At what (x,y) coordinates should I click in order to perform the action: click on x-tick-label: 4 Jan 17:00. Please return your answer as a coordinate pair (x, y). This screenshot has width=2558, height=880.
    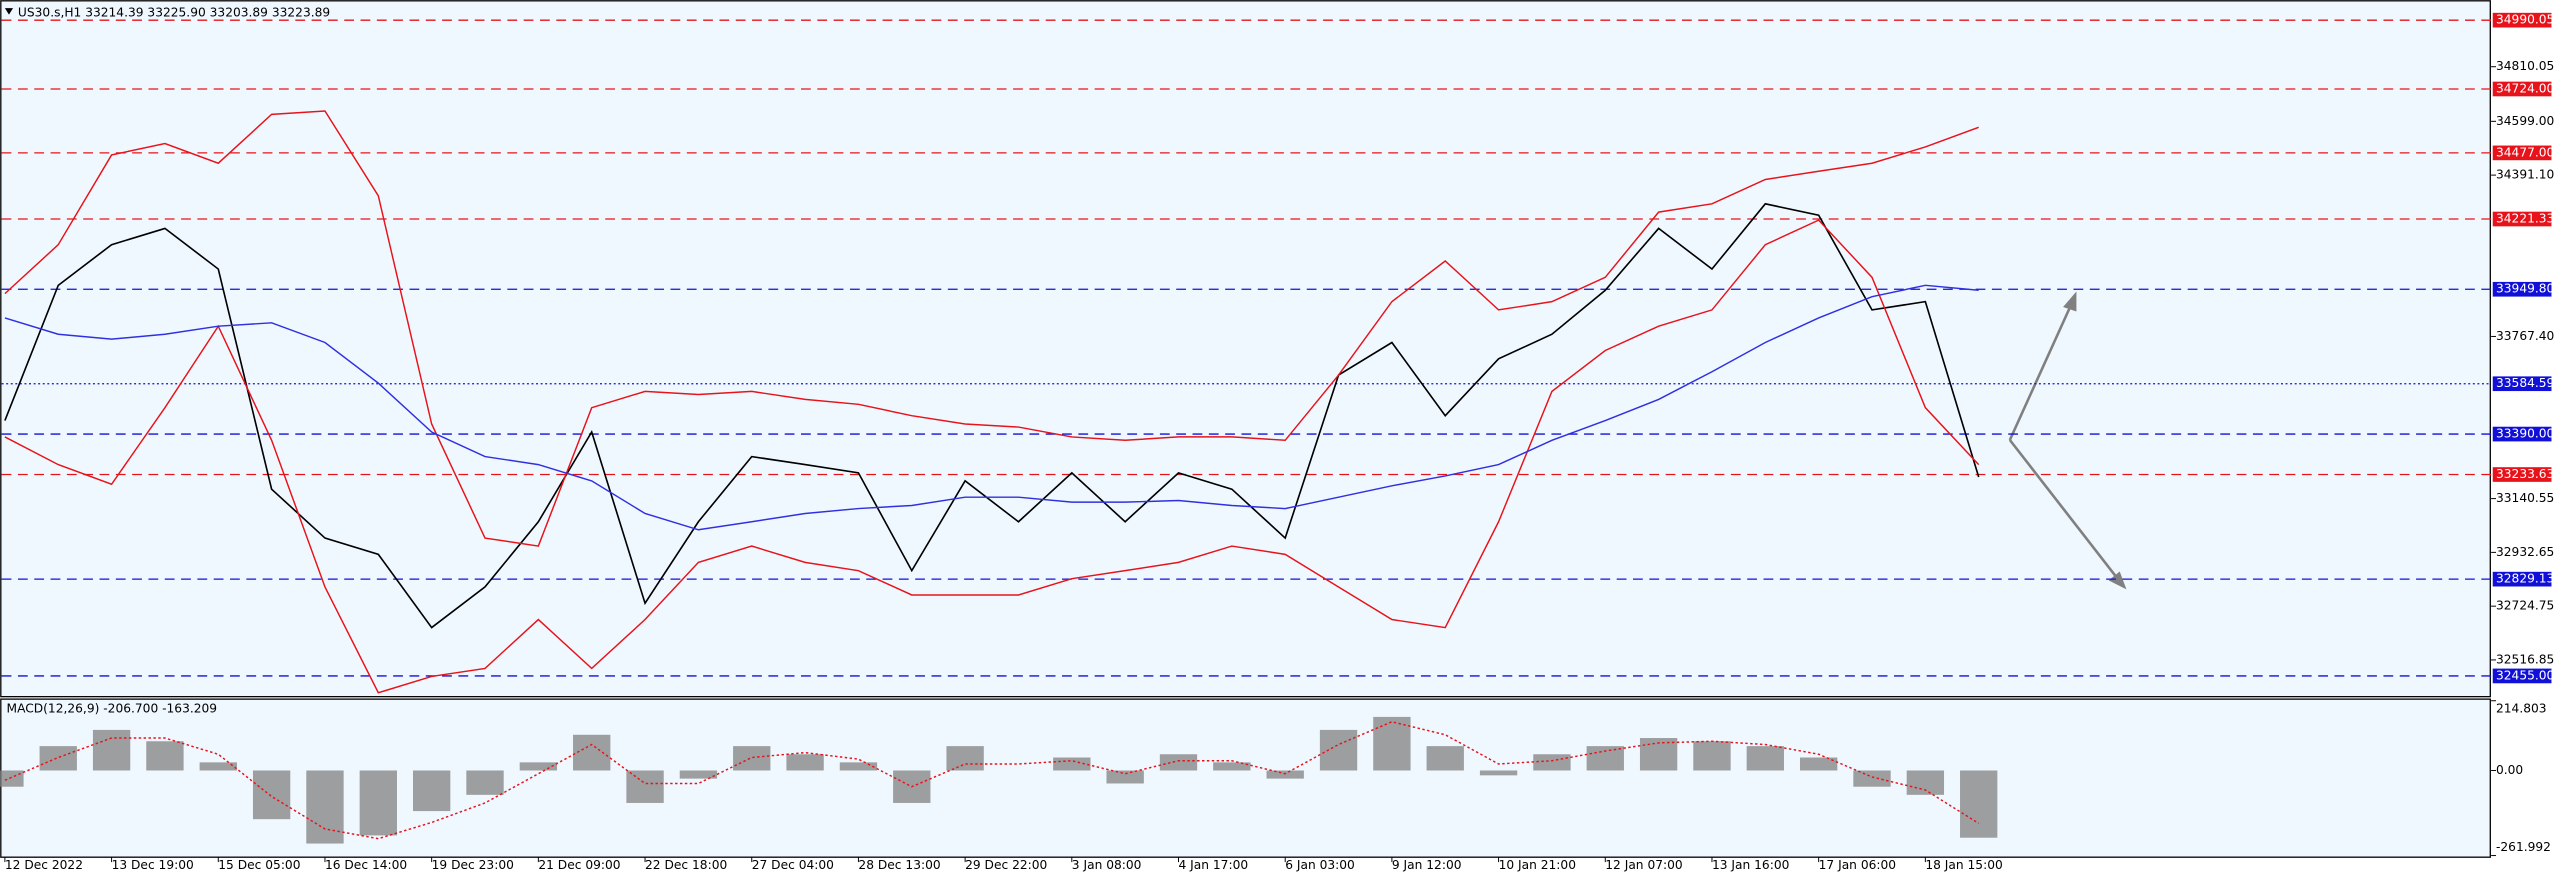
    Looking at the image, I should click on (1214, 865).